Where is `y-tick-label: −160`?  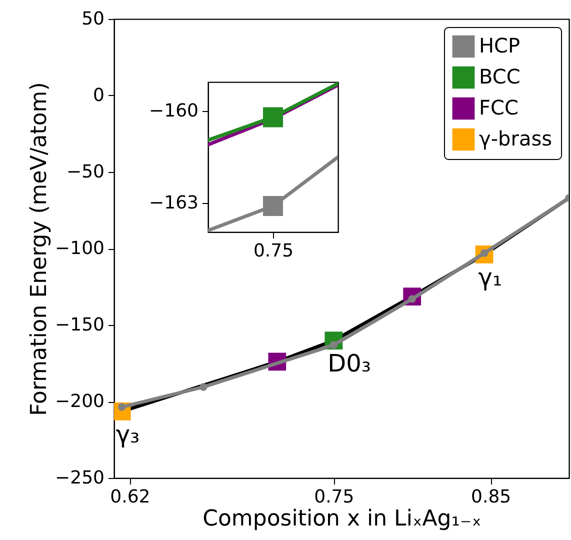
y-tick-label: −160 is located at coordinates (173, 111).